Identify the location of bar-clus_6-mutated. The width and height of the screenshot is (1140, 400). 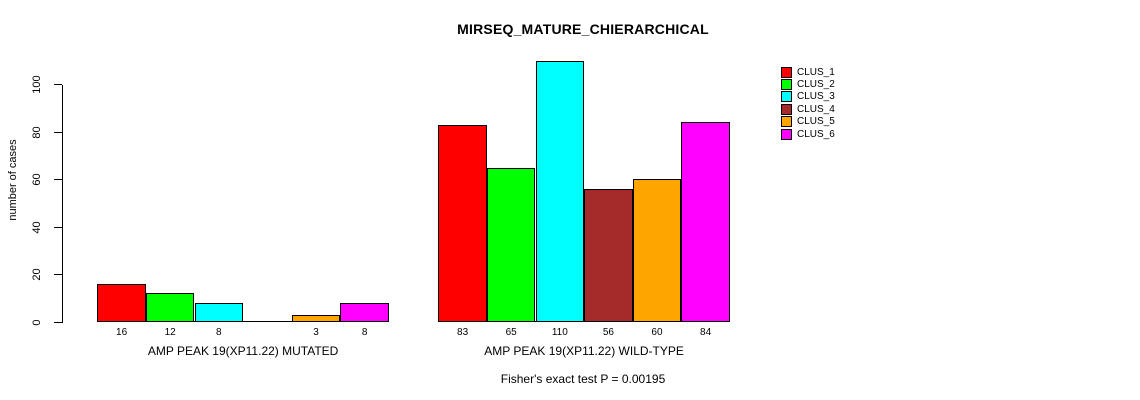
(364, 312).